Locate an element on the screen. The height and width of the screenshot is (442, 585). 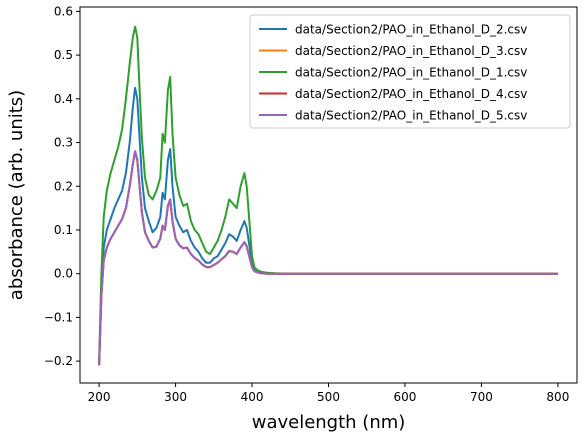
y-tick-label: −0.2 is located at coordinates (58, 361).